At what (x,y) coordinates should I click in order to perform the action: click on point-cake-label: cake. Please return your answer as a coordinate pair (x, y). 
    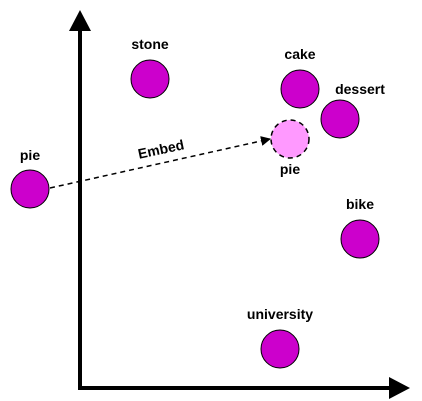
    Looking at the image, I should click on (299, 54).